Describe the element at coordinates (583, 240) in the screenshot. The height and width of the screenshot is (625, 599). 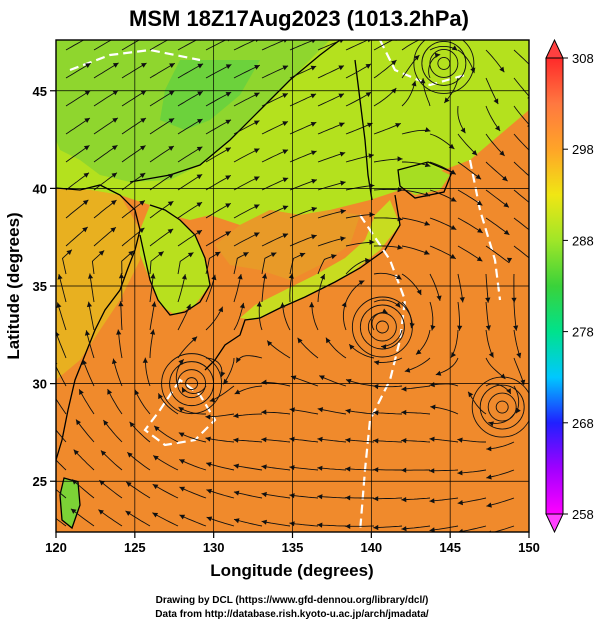
I see `colorbar-tick-label: 288` at that location.